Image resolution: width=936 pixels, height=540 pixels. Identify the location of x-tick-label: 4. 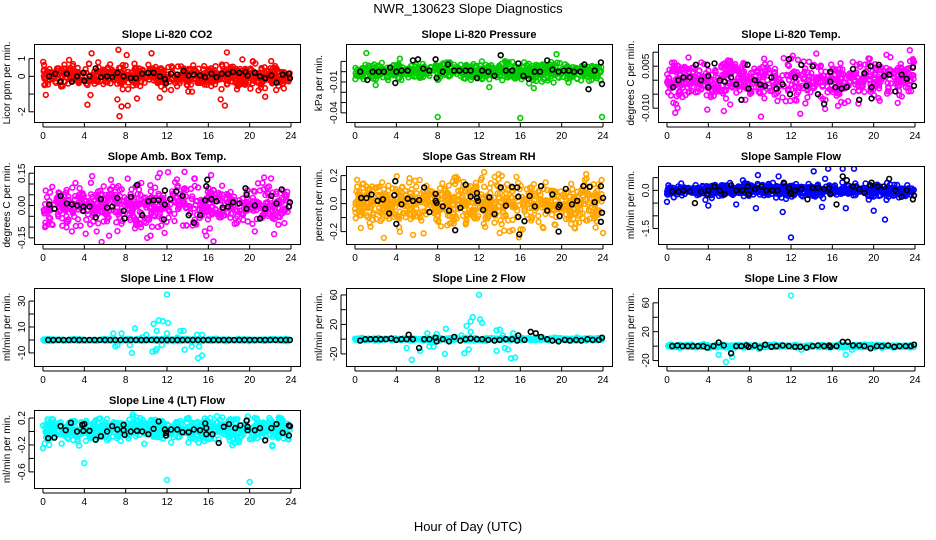
(85, 380).